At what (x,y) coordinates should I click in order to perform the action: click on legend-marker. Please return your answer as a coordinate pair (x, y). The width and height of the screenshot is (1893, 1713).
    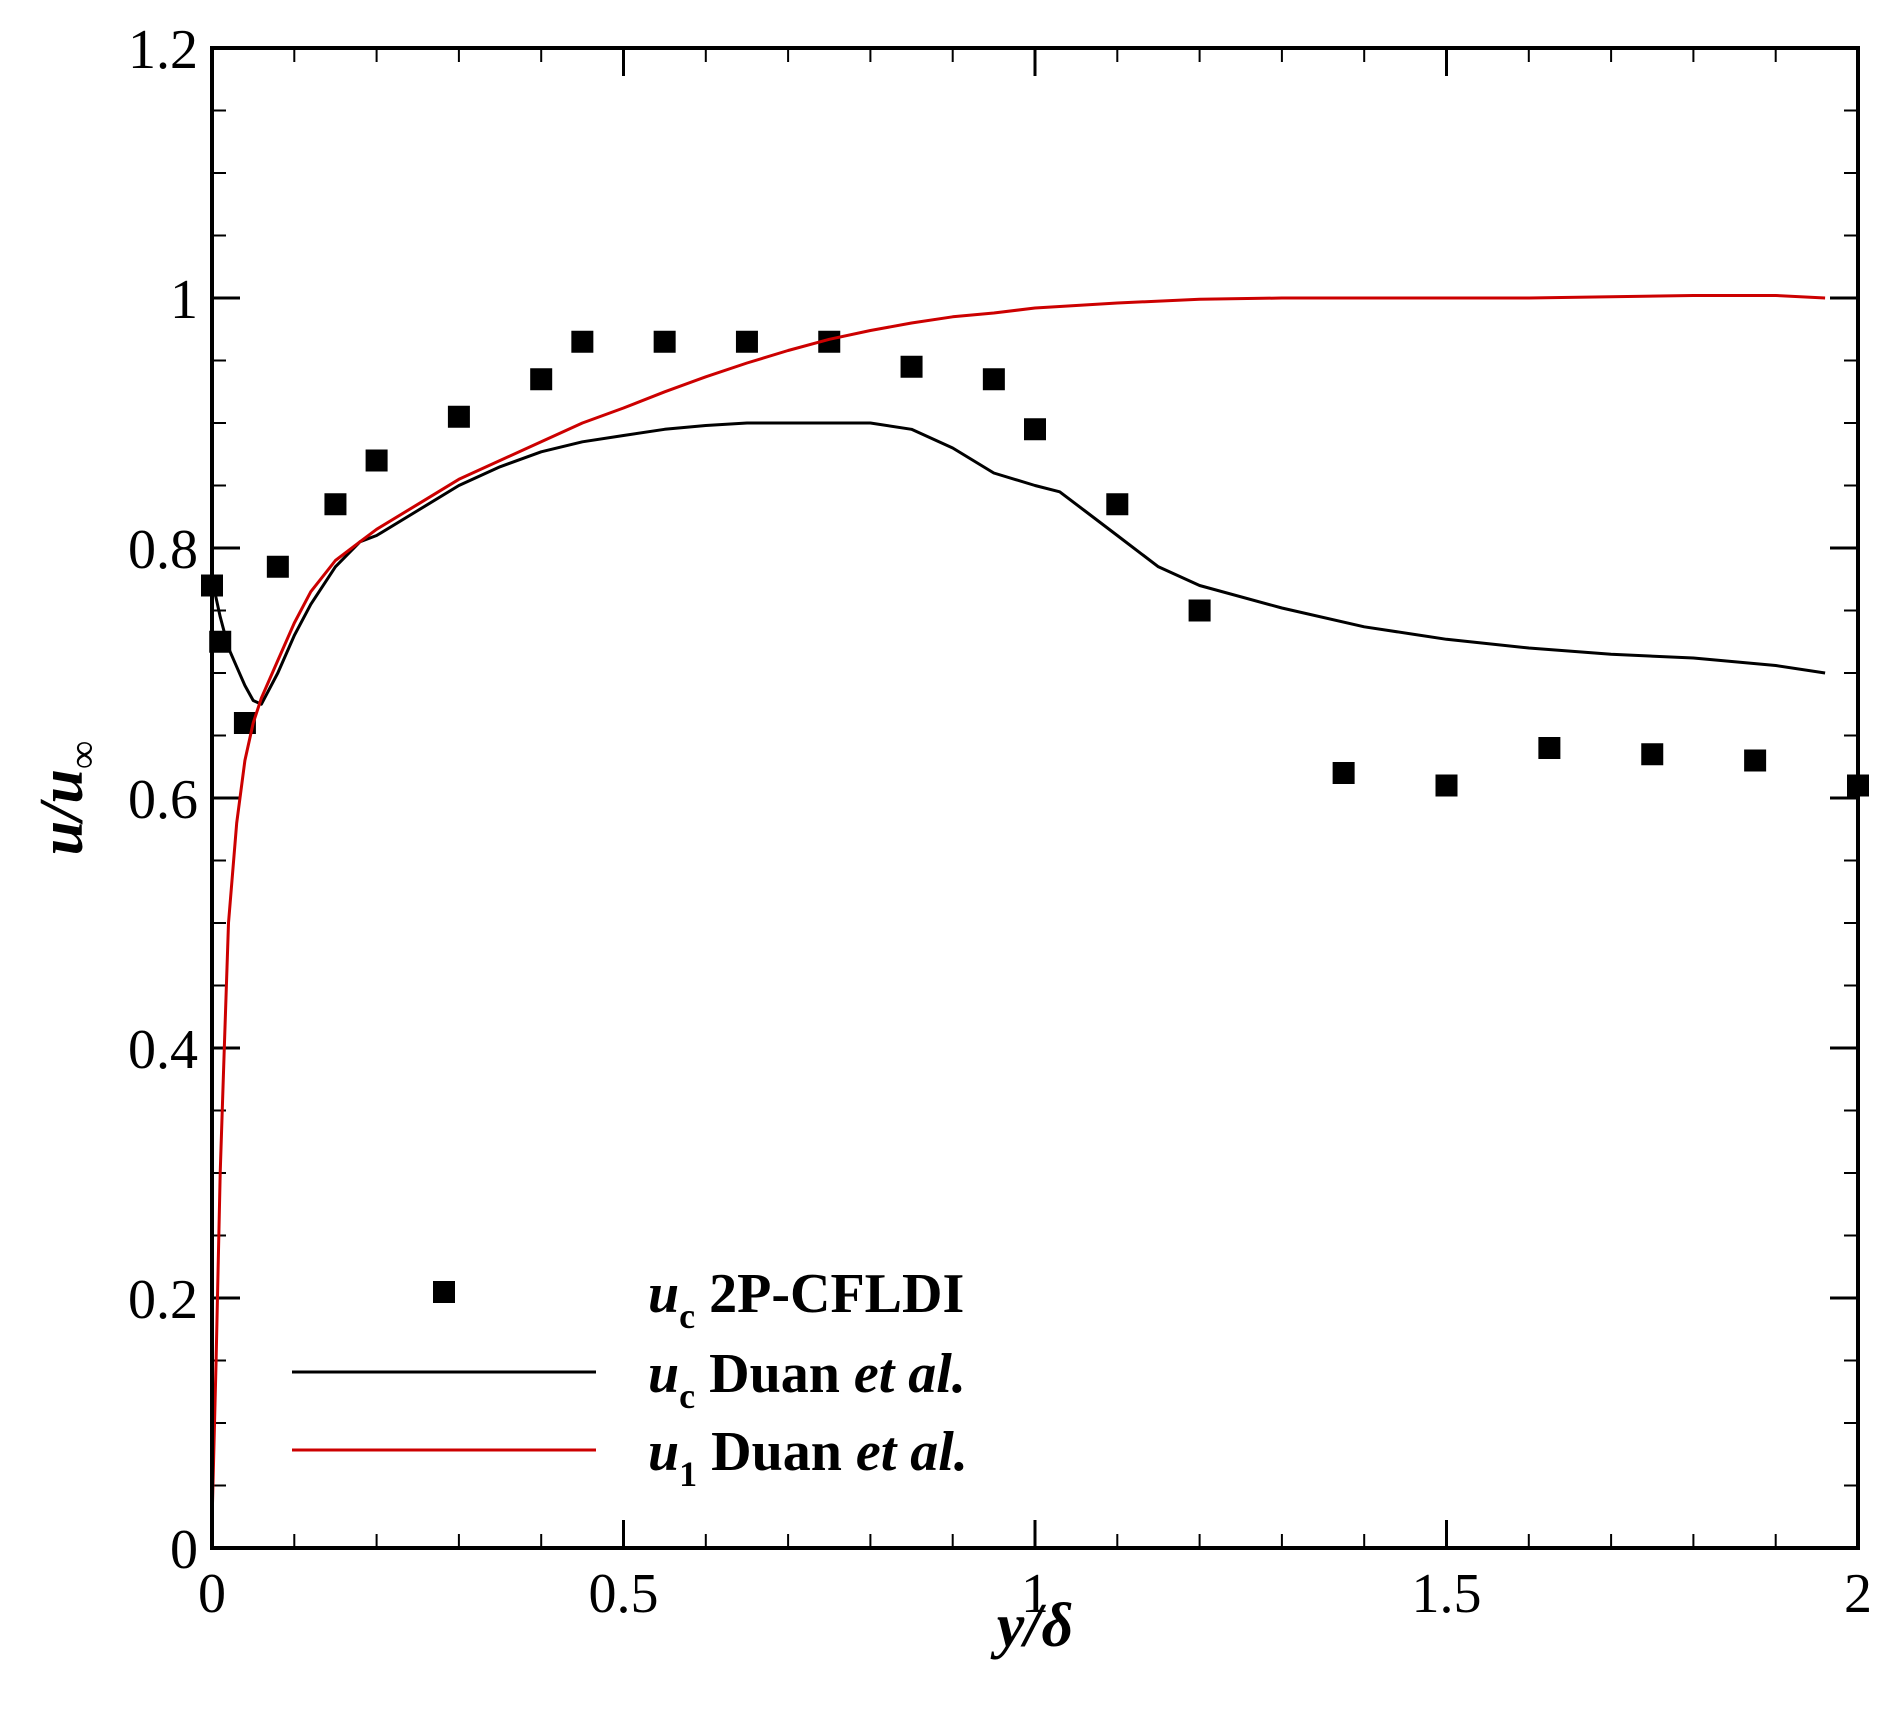
    Looking at the image, I should click on (444, 1292).